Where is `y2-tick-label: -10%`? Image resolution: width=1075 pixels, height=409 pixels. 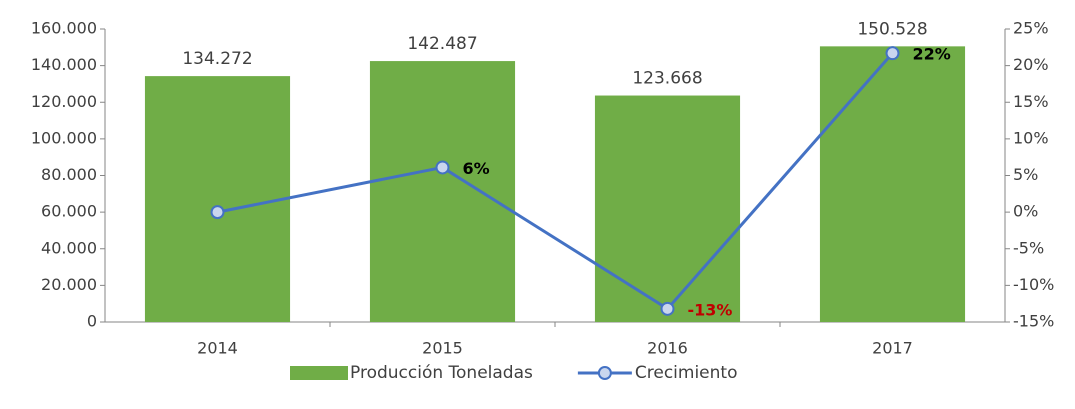
y2-tick-label: -10% is located at coordinates (1033, 284).